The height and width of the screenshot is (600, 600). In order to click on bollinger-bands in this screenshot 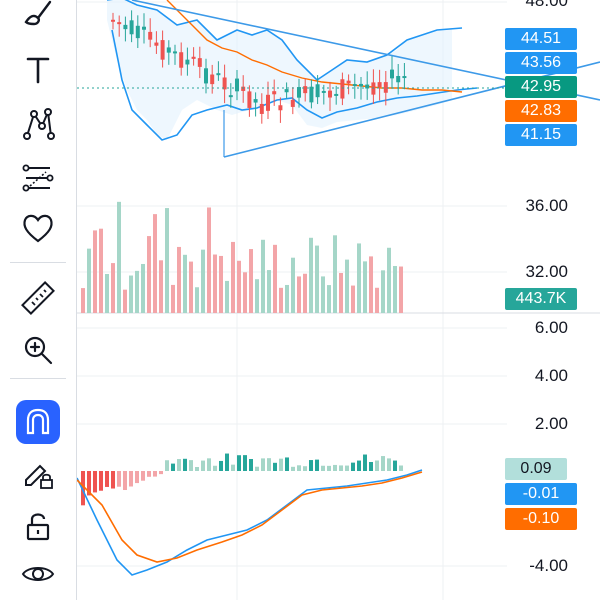, I will do `click(292, 70)`.